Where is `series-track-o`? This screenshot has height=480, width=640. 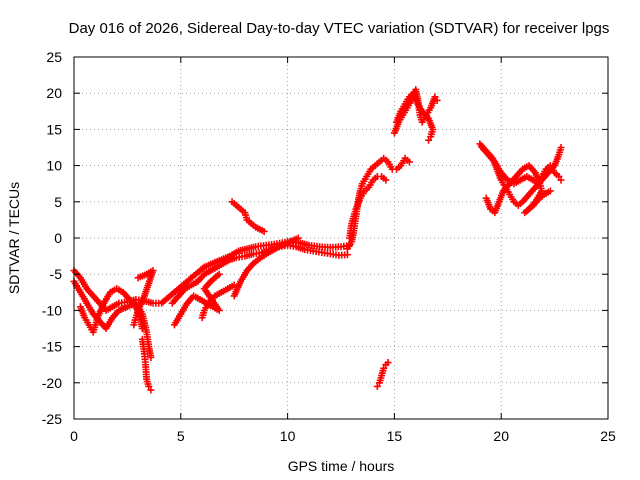 series-track-o is located at coordinates (415, 116).